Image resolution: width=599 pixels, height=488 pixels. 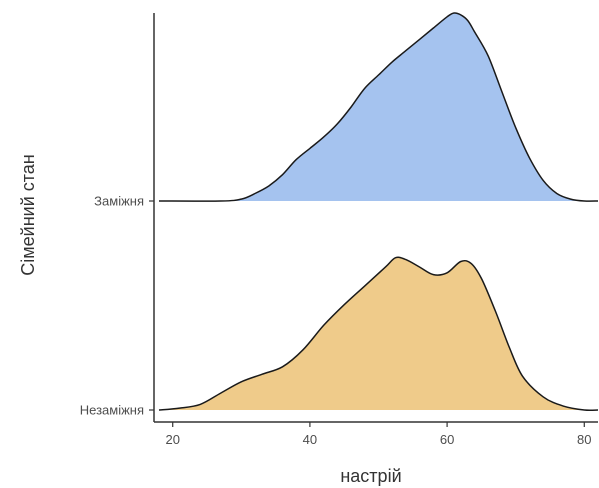 What do you see at coordinates (447, 439) in the screenshot?
I see `x-tick-label: 60` at bounding box center [447, 439].